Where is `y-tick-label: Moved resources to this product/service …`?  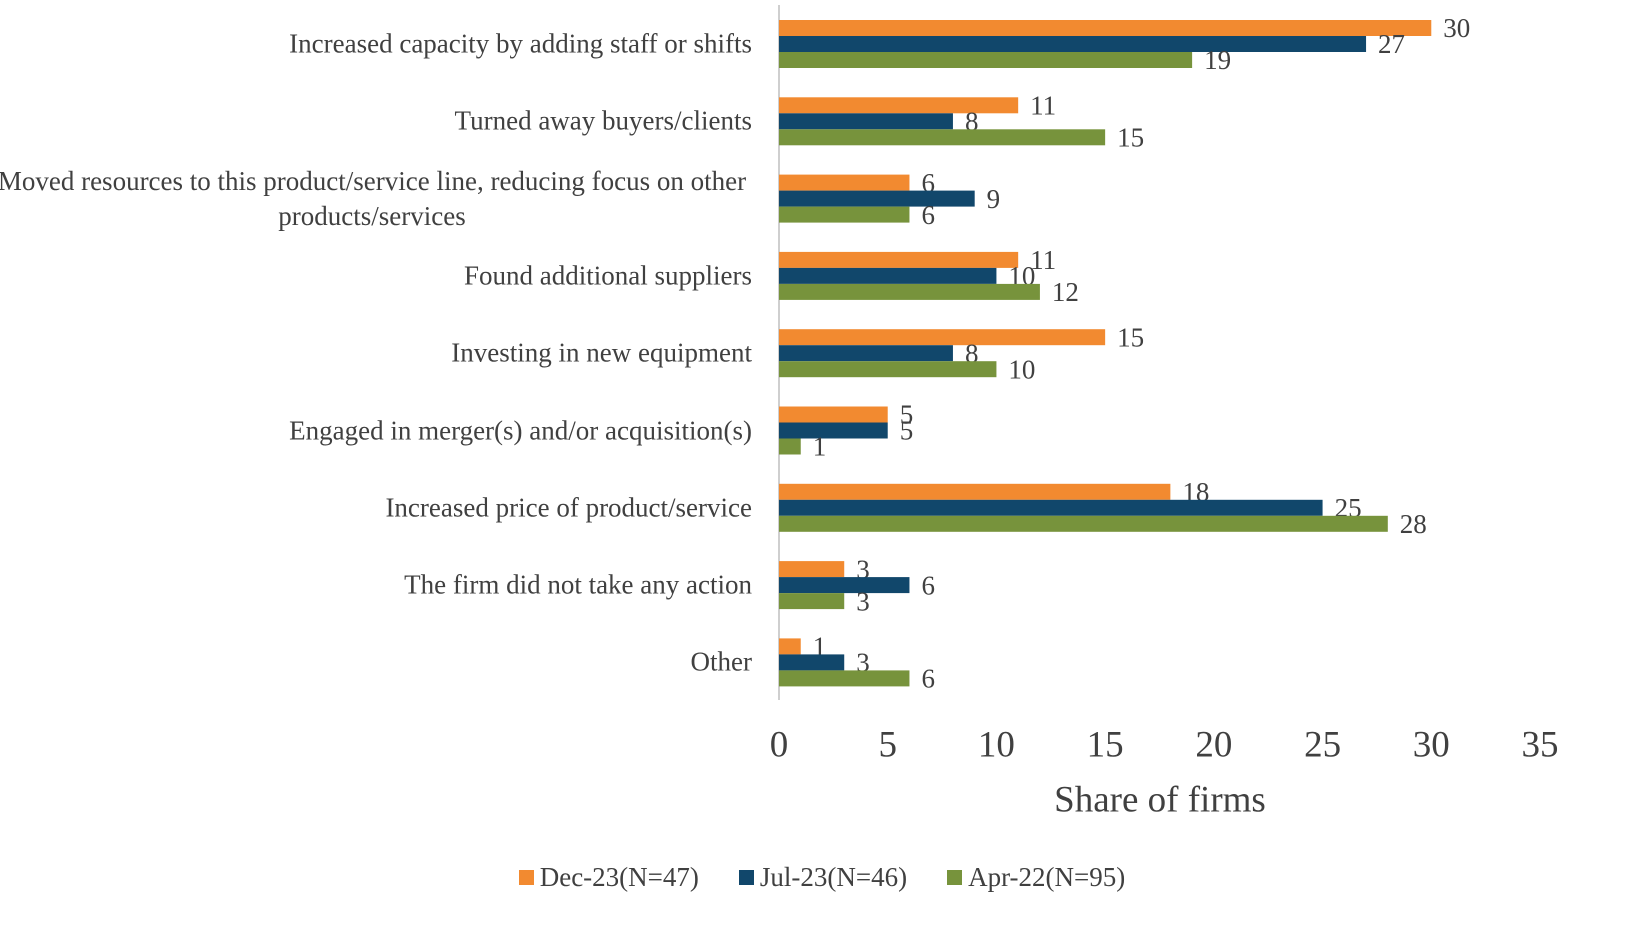 y-tick-label: Moved resources to this product/service … is located at coordinates (373, 198).